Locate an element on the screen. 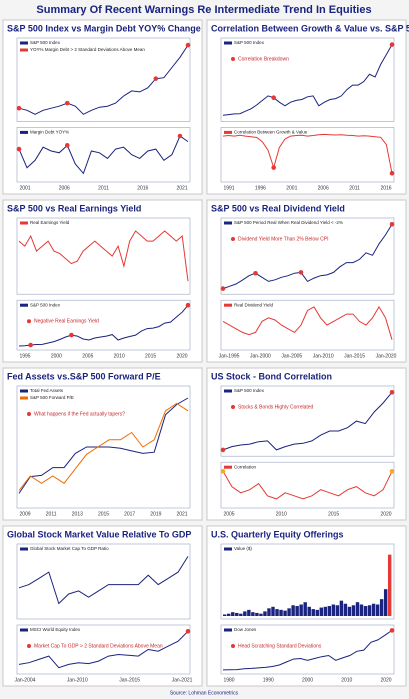 The height and width of the screenshot is (699, 409). annotation: Dividend Yield More Than 2% Below CPI is located at coordinates (283, 239).